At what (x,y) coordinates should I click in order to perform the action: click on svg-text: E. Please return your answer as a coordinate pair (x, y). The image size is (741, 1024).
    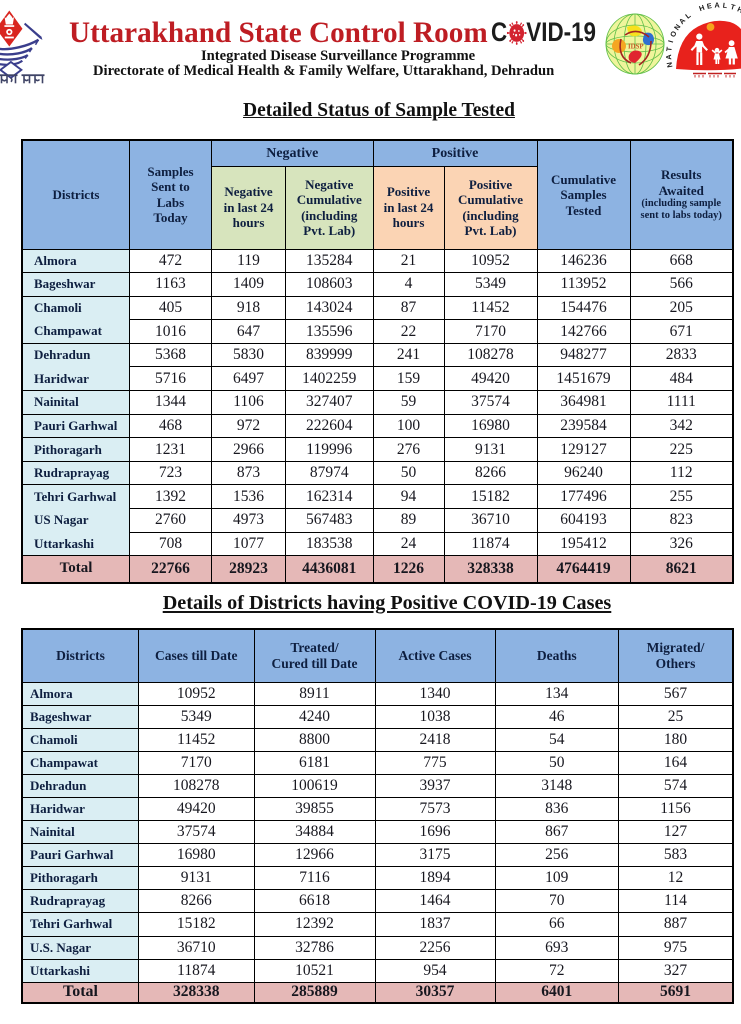
    Looking at the image, I should click on (709, 6).